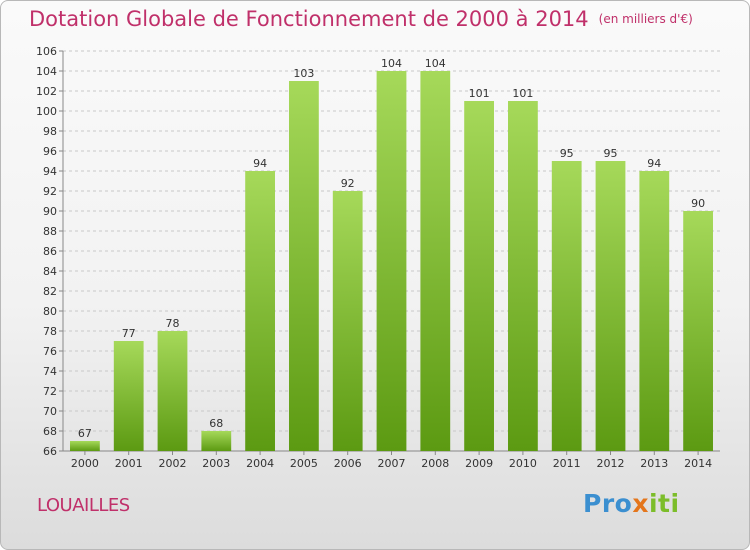 This screenshot has width=750, height=550. Describe the element at coordinates (435, 261) in the screenshot. I see `bar-2008` at that location.